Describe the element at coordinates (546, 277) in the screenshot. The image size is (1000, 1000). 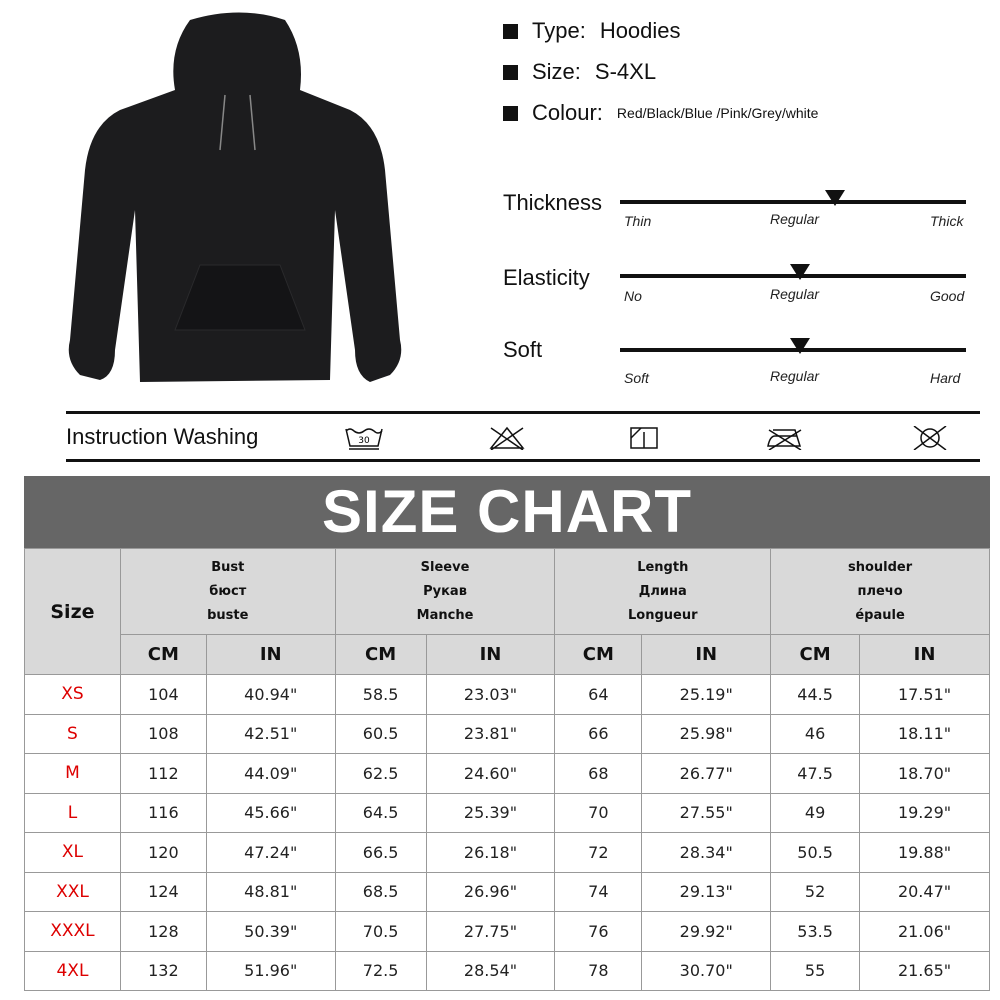
I see `attribute-name: Elasticity` at that location.